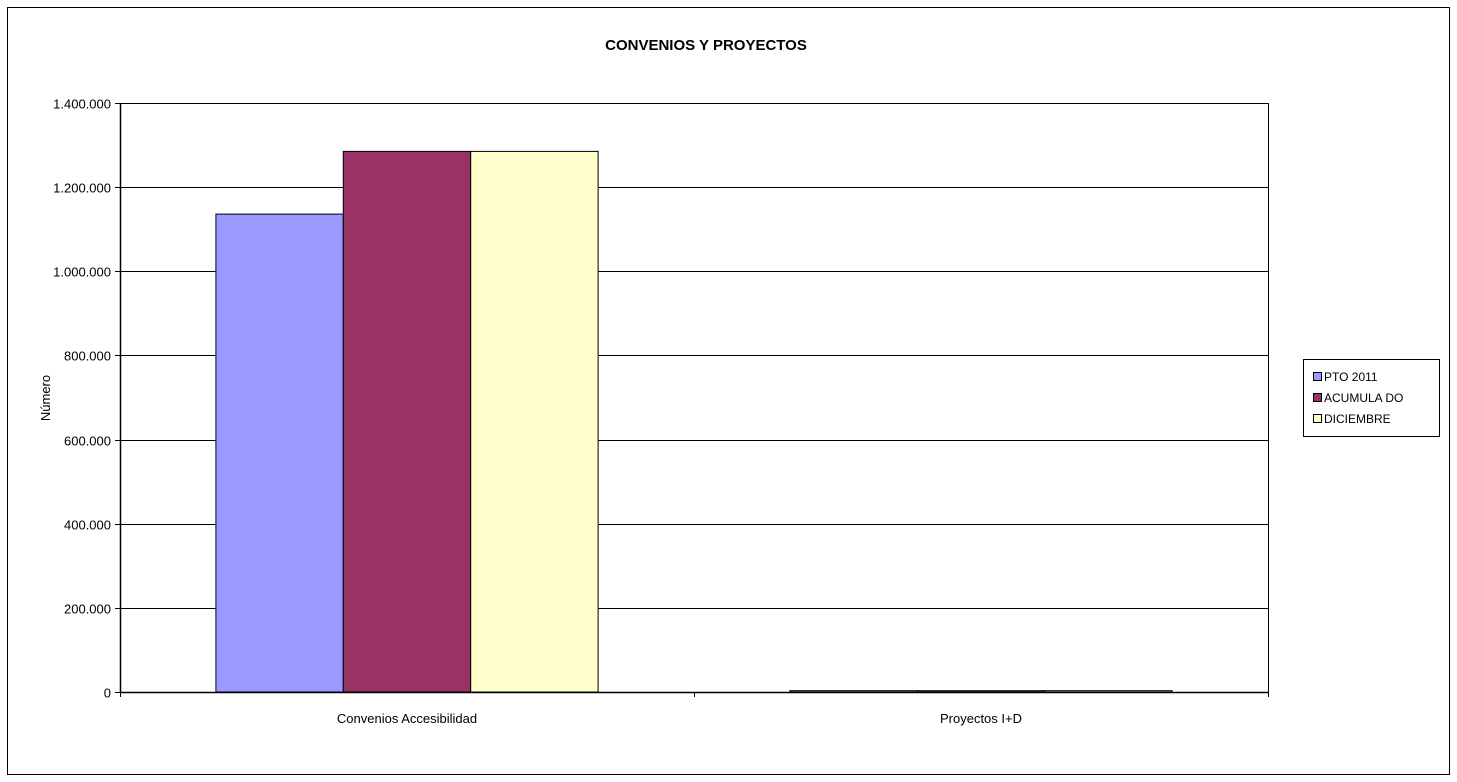 Image resolution: width=1457 pixels, height=782 pixels. Describe the element at coordinates (1363, 398) in the screenshot. I see `legend-label: ACUMULA DO` at that location.